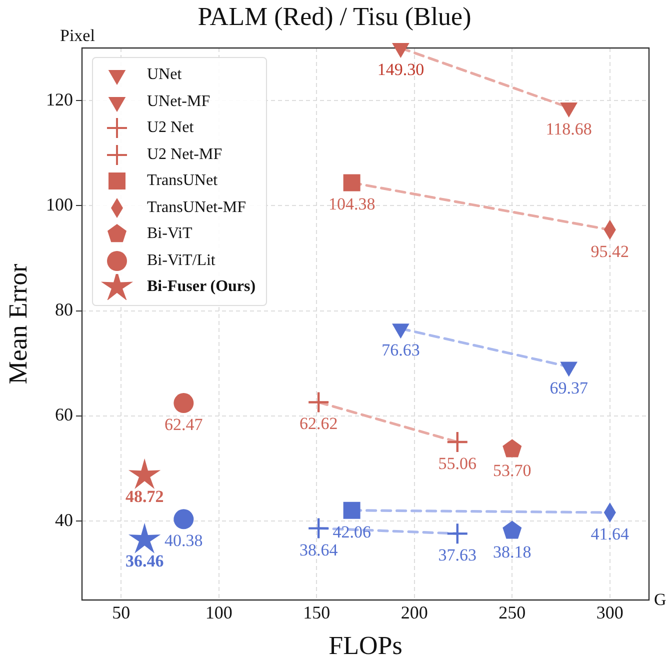 This screenshot has width=669, height=667. What do you see at coordinates (457, 555) in the screenshot?
I see `data-label: 37.63` at bounding box center [457, 555].